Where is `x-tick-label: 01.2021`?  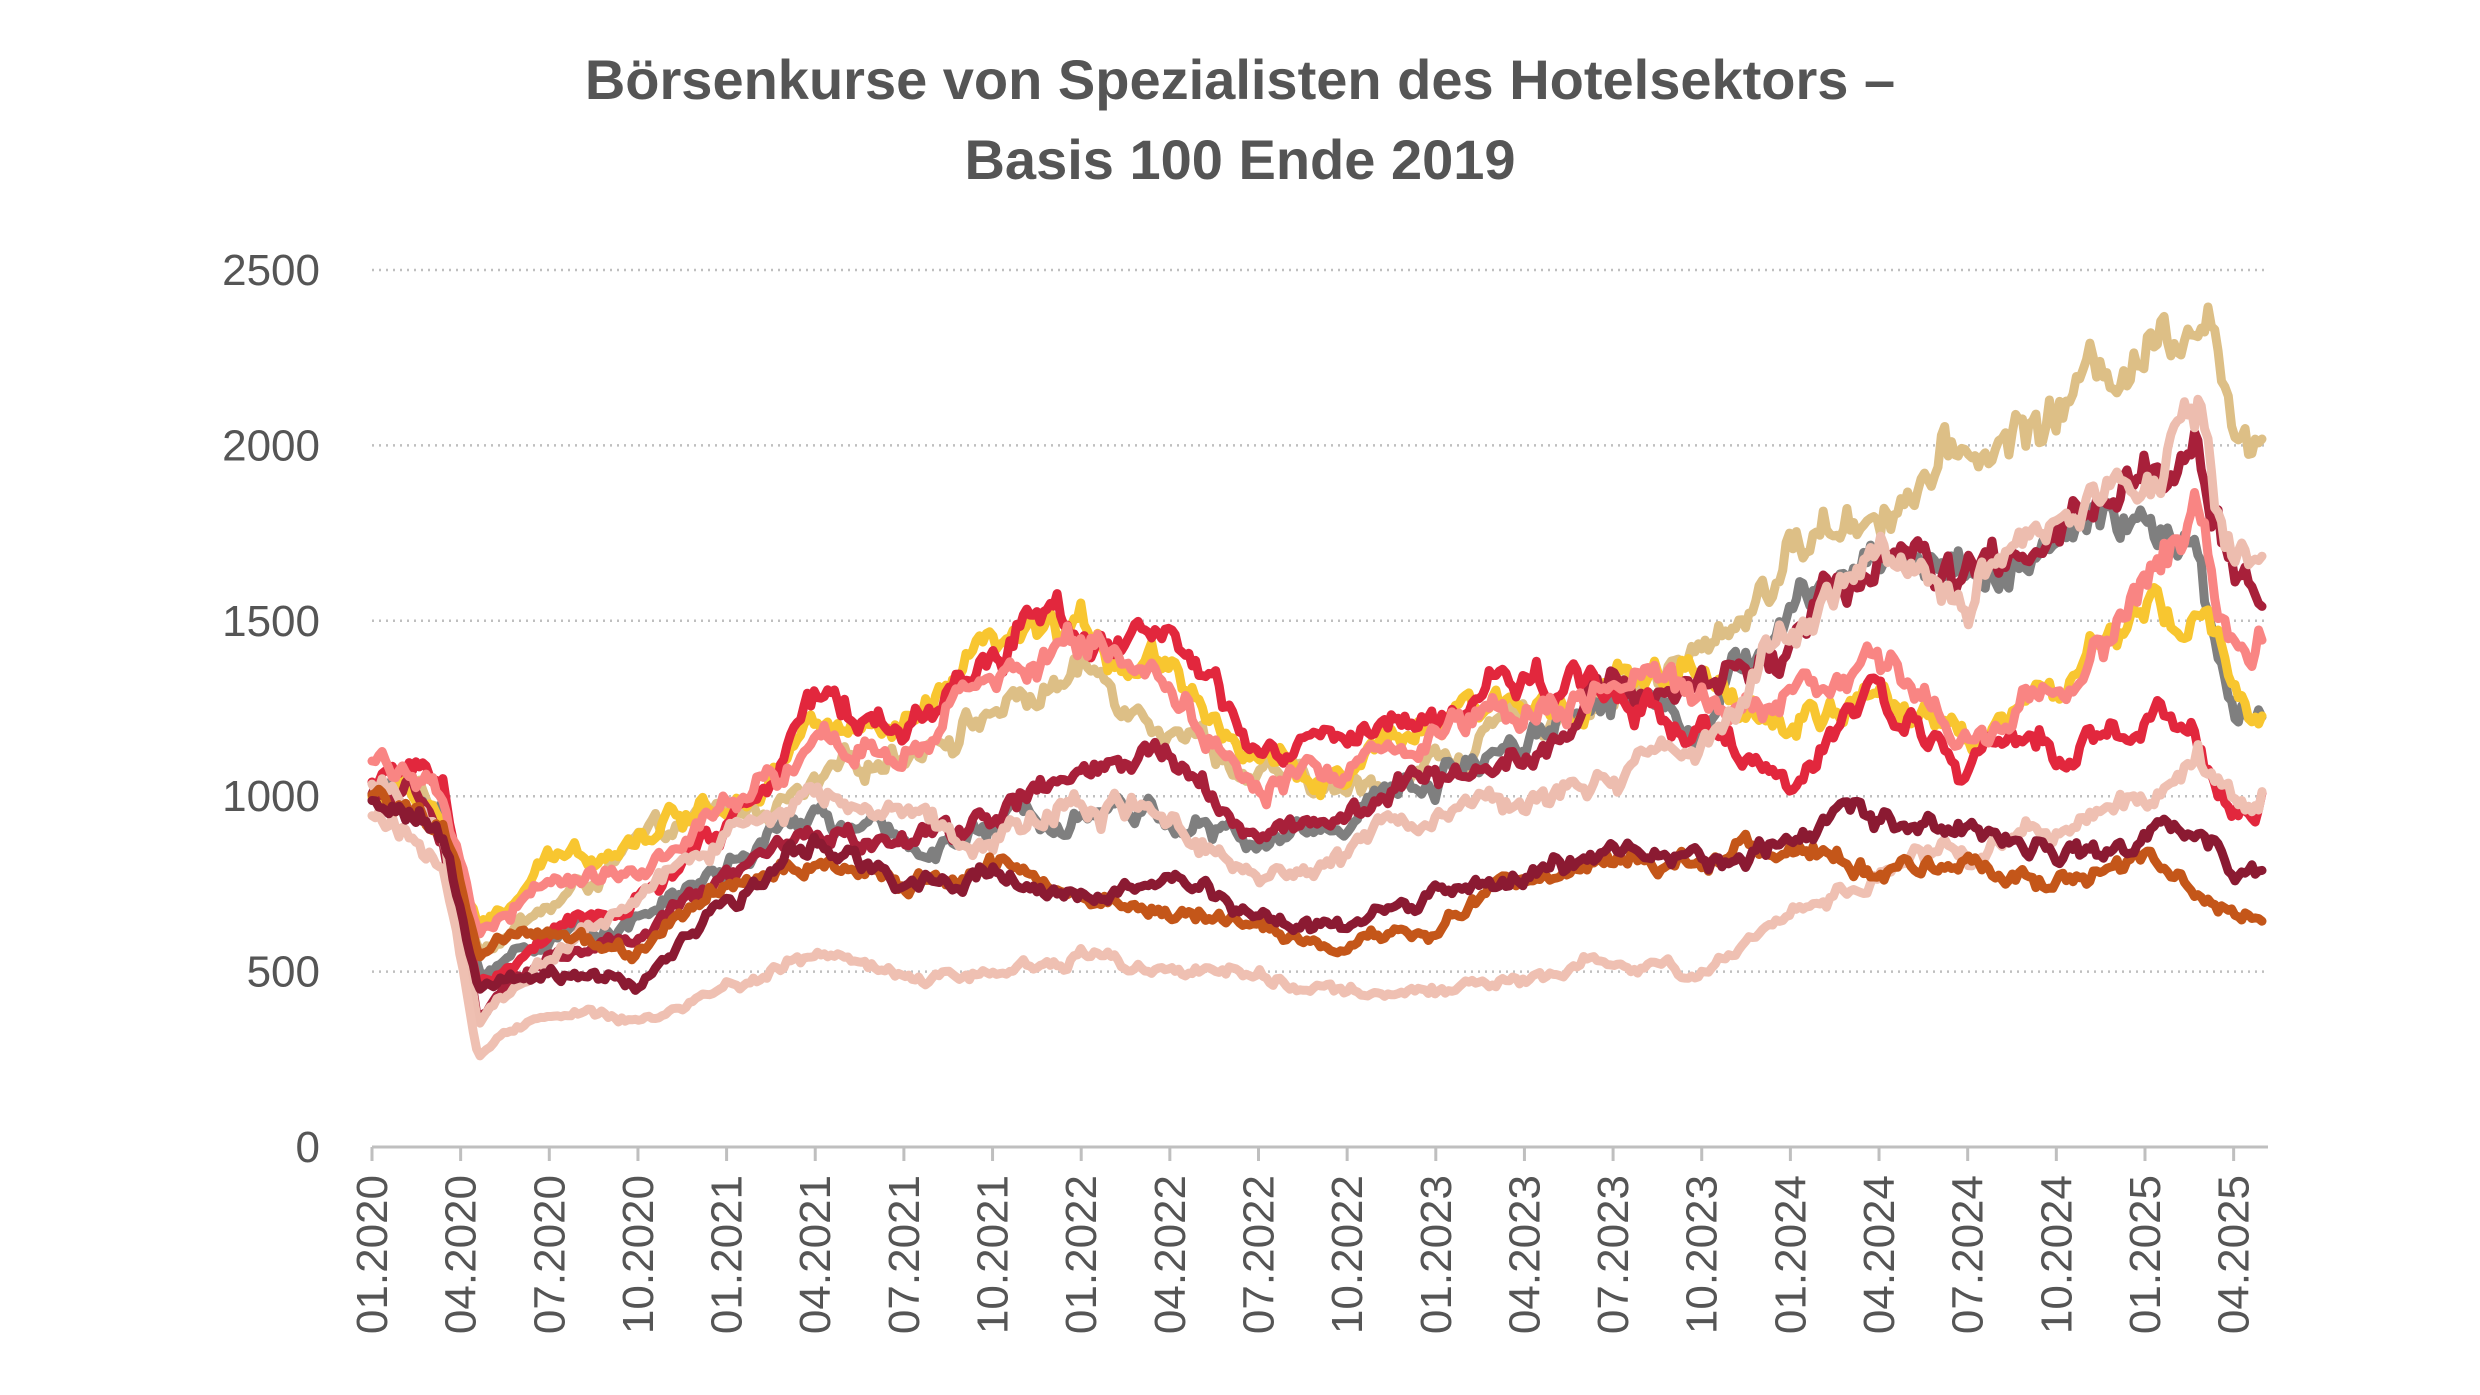
x-tick-label: 01.2021 is located at coordinates (727, 1254).